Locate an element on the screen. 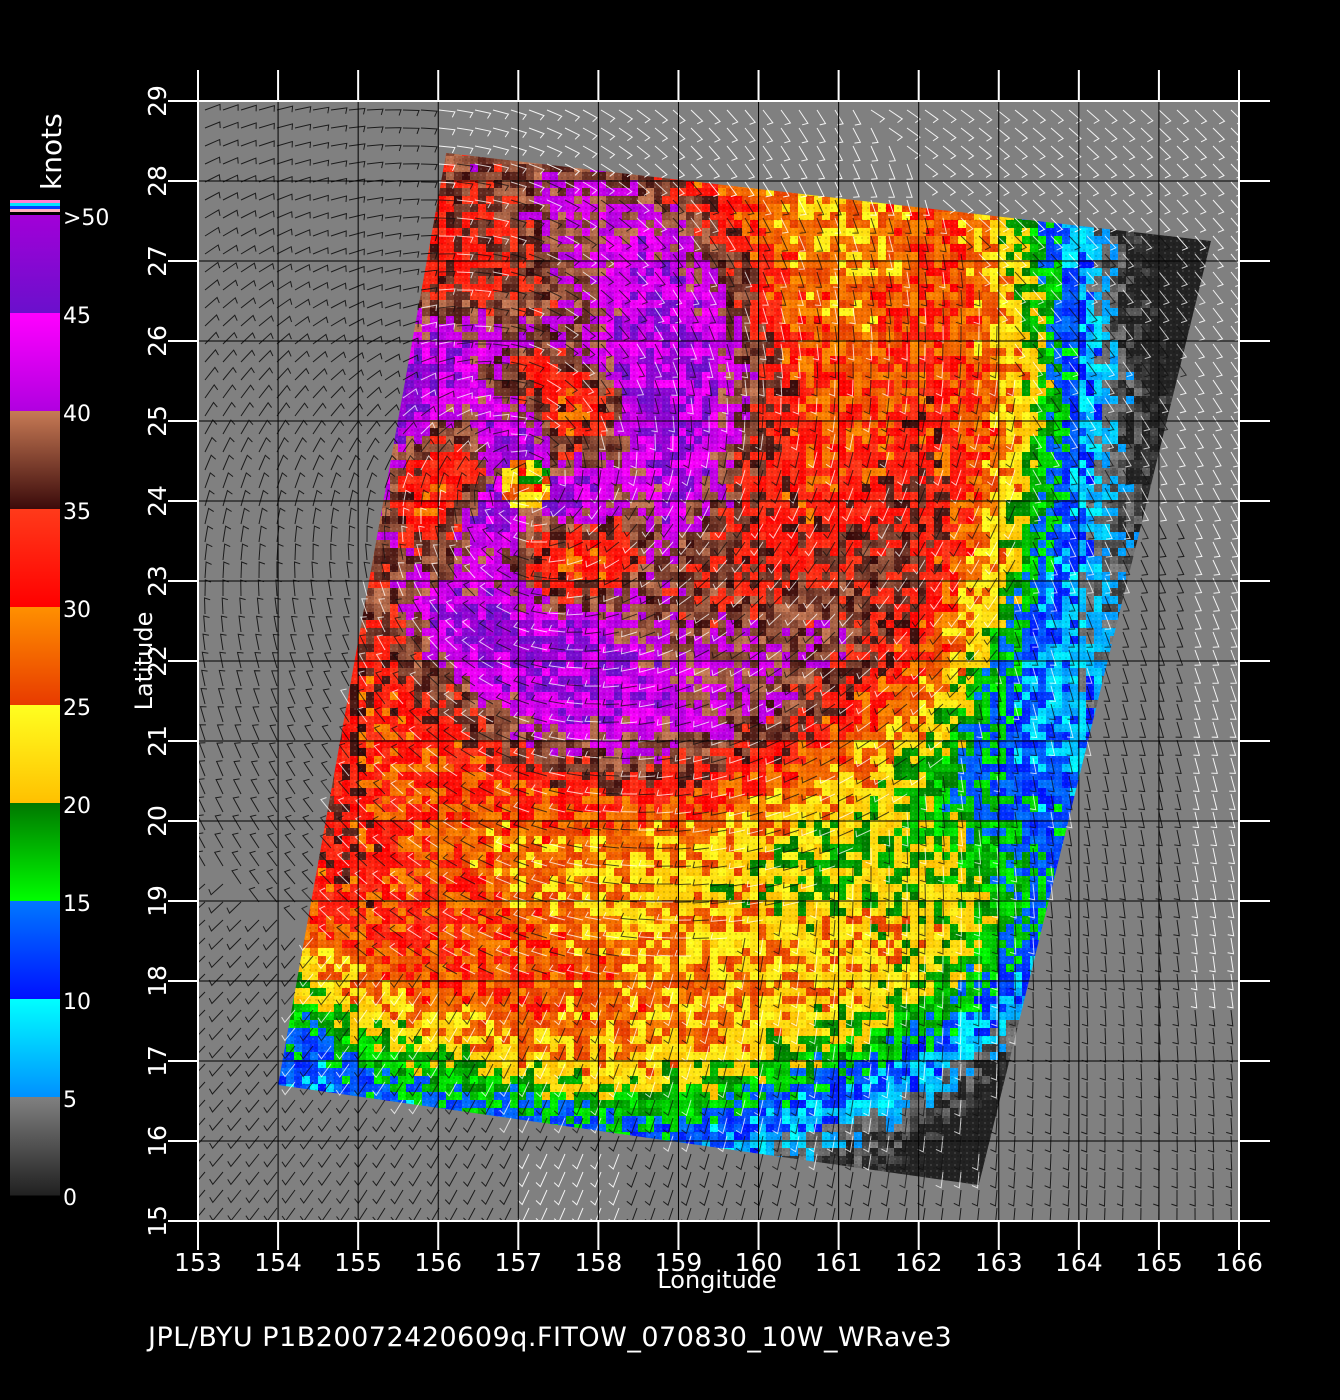 The width and height of the screenshot is (1340, 1400). longitude-tick-label: 160 is located at coordinates (759, 1262).